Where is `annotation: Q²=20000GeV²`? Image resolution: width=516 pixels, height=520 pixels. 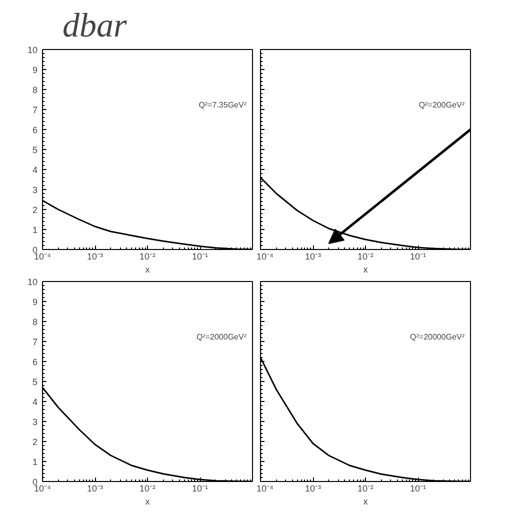 annotation: Q²=20000GeV² is located at coordinates (437, 337).